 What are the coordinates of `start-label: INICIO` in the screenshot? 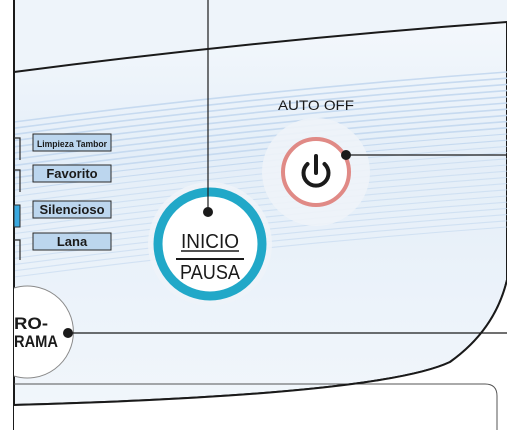 It's located at (210, 242).